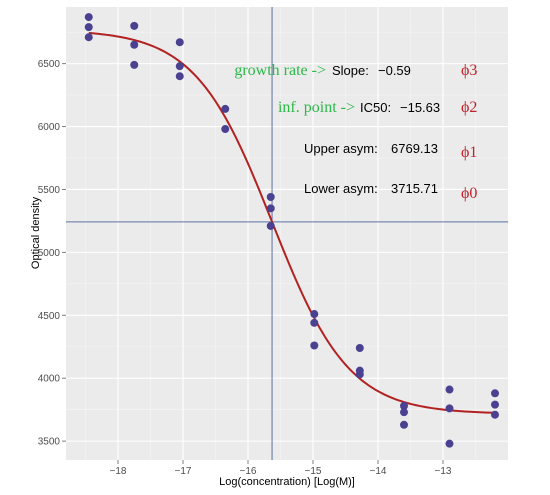 The height and width of the screenshot is (495, 550). I want to click on y-tick-label: 5000, so click(49, 253).